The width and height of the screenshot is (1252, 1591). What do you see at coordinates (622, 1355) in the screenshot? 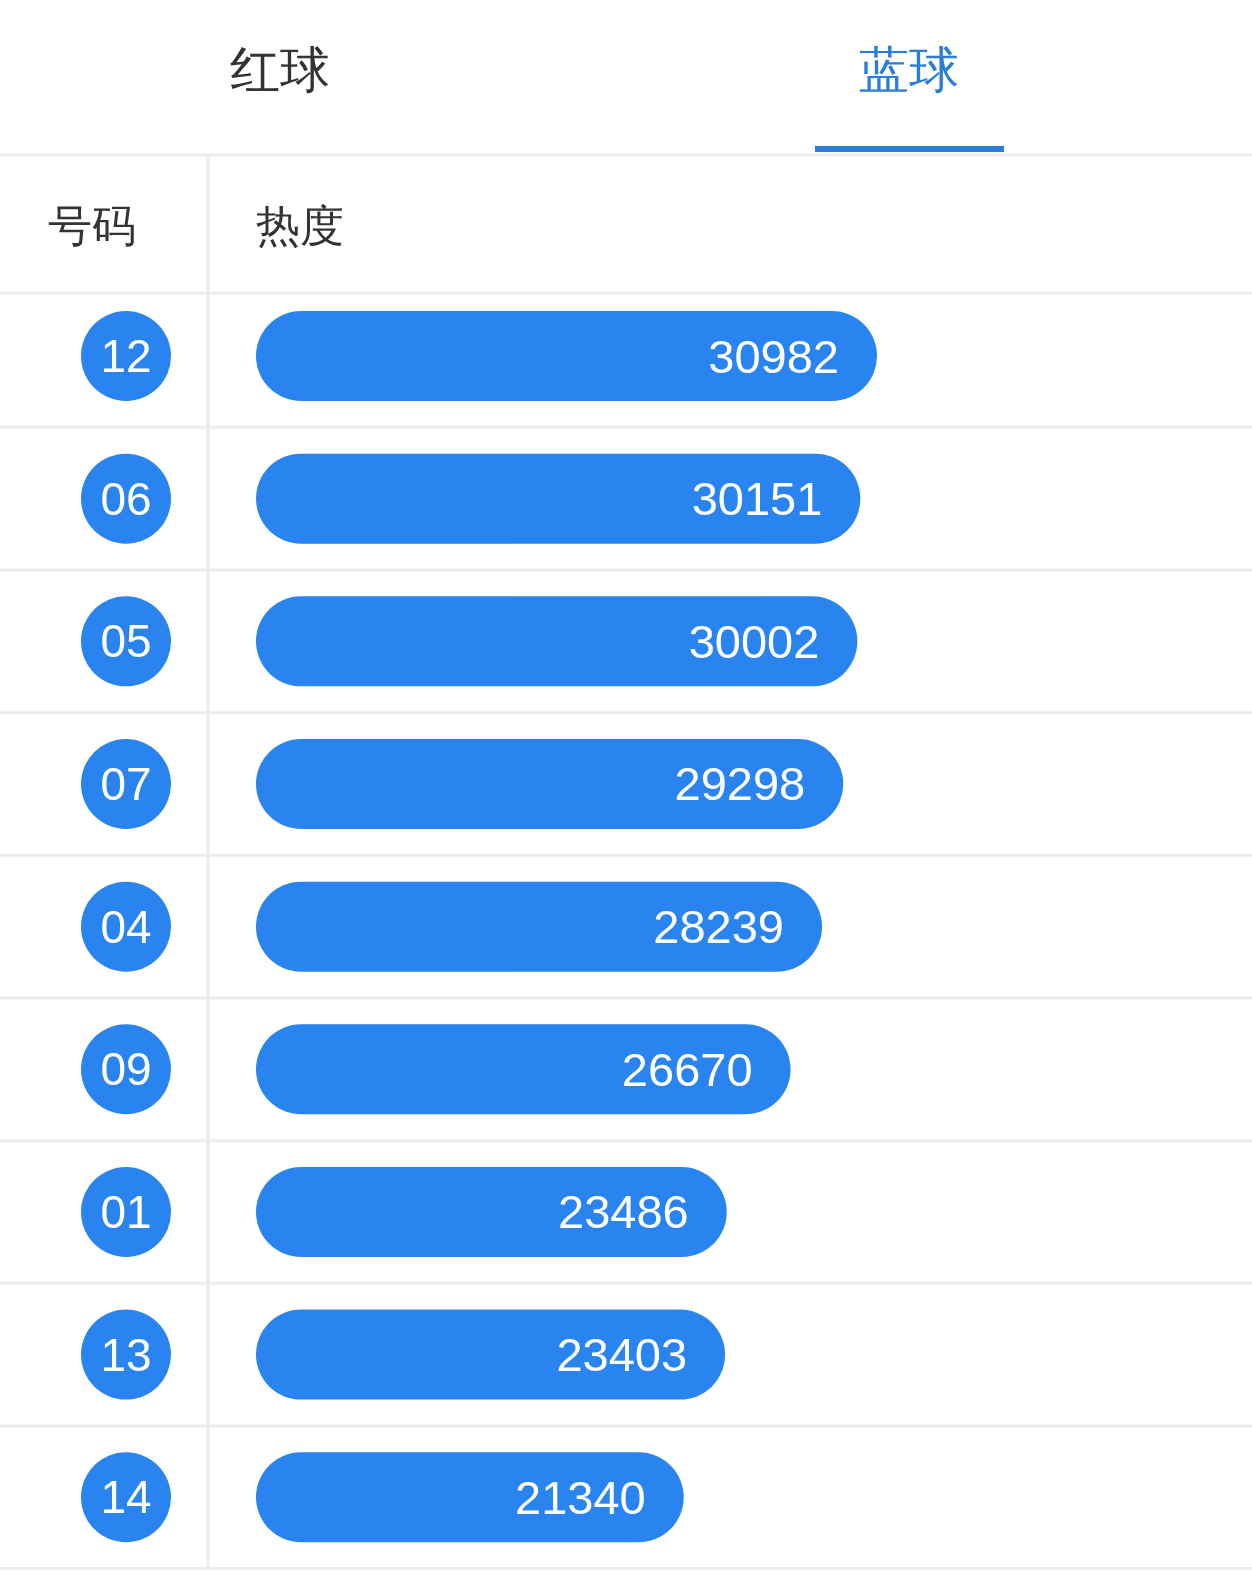
I see `data-label: 23403` at bounding box center [622, 1355].